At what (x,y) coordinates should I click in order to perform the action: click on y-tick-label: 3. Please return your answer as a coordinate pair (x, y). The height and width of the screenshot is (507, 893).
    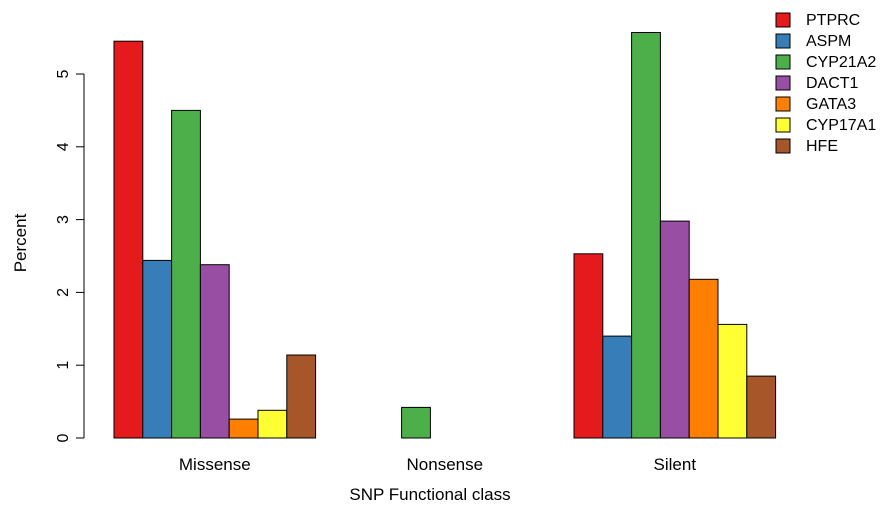
    Looking at the image, I should click on (63, 219).